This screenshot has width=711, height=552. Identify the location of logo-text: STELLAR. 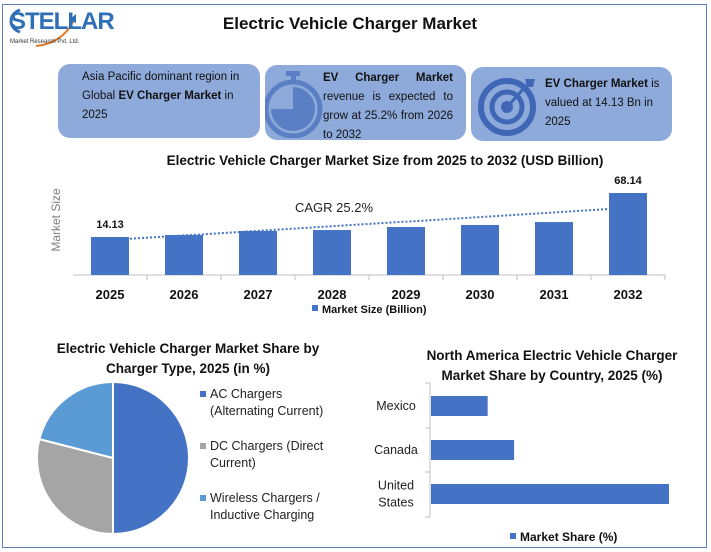
(62, 21).